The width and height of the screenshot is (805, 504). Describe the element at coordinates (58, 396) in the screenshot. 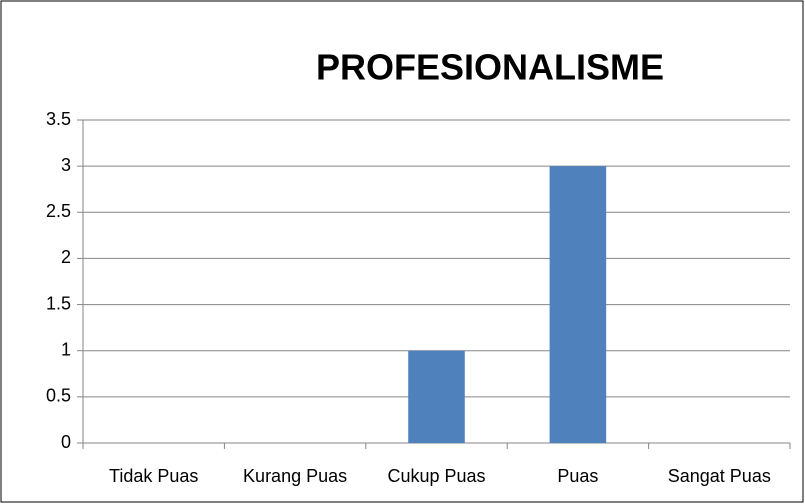

I see `y-tick-label: 0.5` at that location.